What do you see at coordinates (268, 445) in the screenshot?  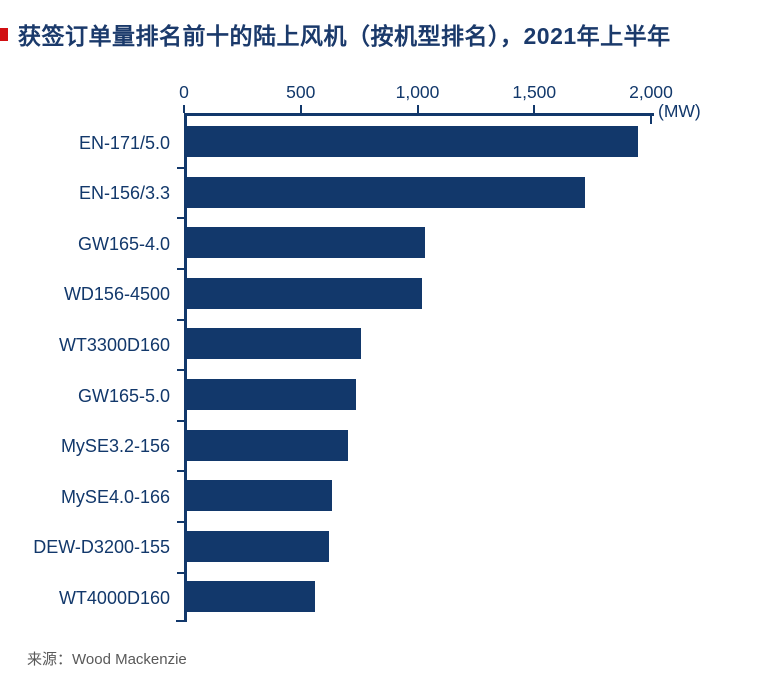 I see `bar-MySE3.2-156` at bounding box center [268, 445].